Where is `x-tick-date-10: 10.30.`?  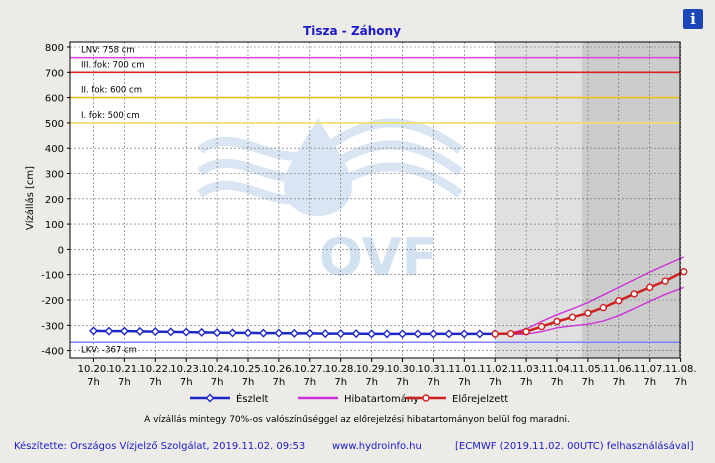
x-tick-date-10: 10.30. is located at coordinates (403, 369).